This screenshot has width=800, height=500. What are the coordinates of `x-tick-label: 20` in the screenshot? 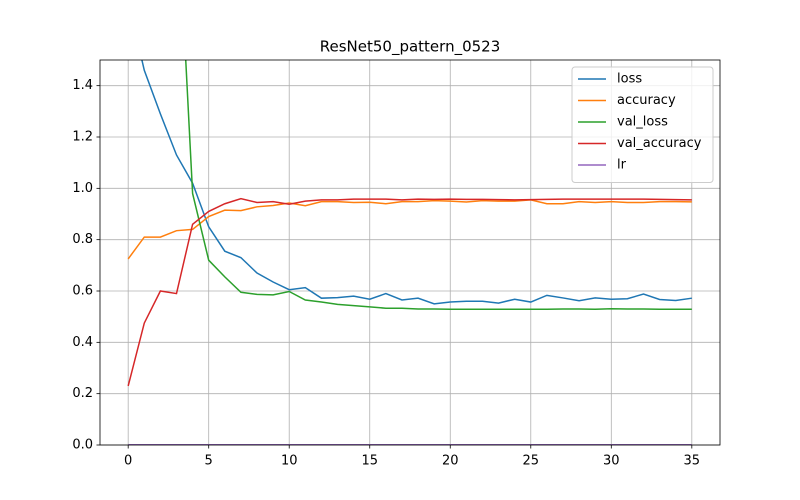 It's located at (450, 461).